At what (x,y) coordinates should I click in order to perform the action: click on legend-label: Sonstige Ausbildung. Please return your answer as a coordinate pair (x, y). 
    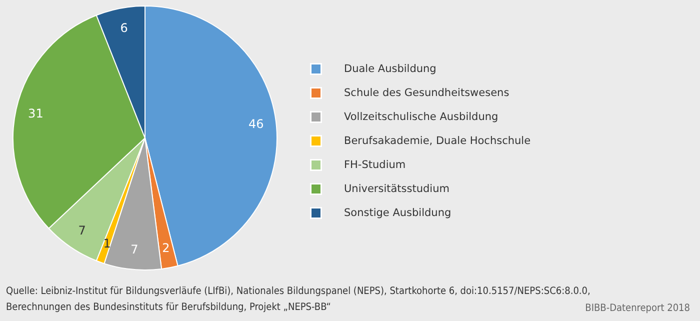
    Looking at the image, I should click on (398, 213).